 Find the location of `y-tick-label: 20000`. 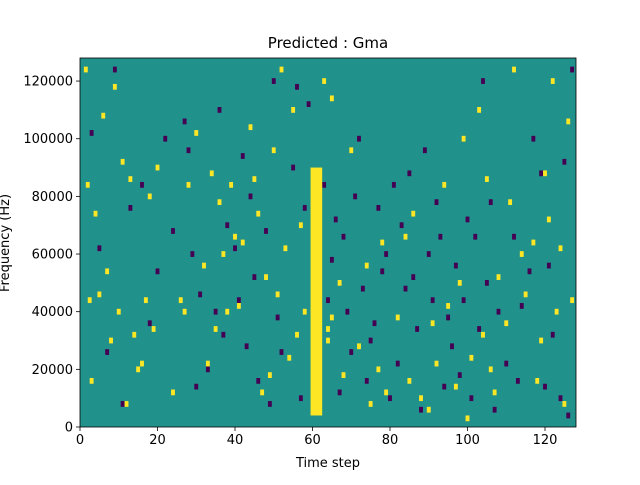

y-tick-label: 20000 is located at coordinates (52, 370).